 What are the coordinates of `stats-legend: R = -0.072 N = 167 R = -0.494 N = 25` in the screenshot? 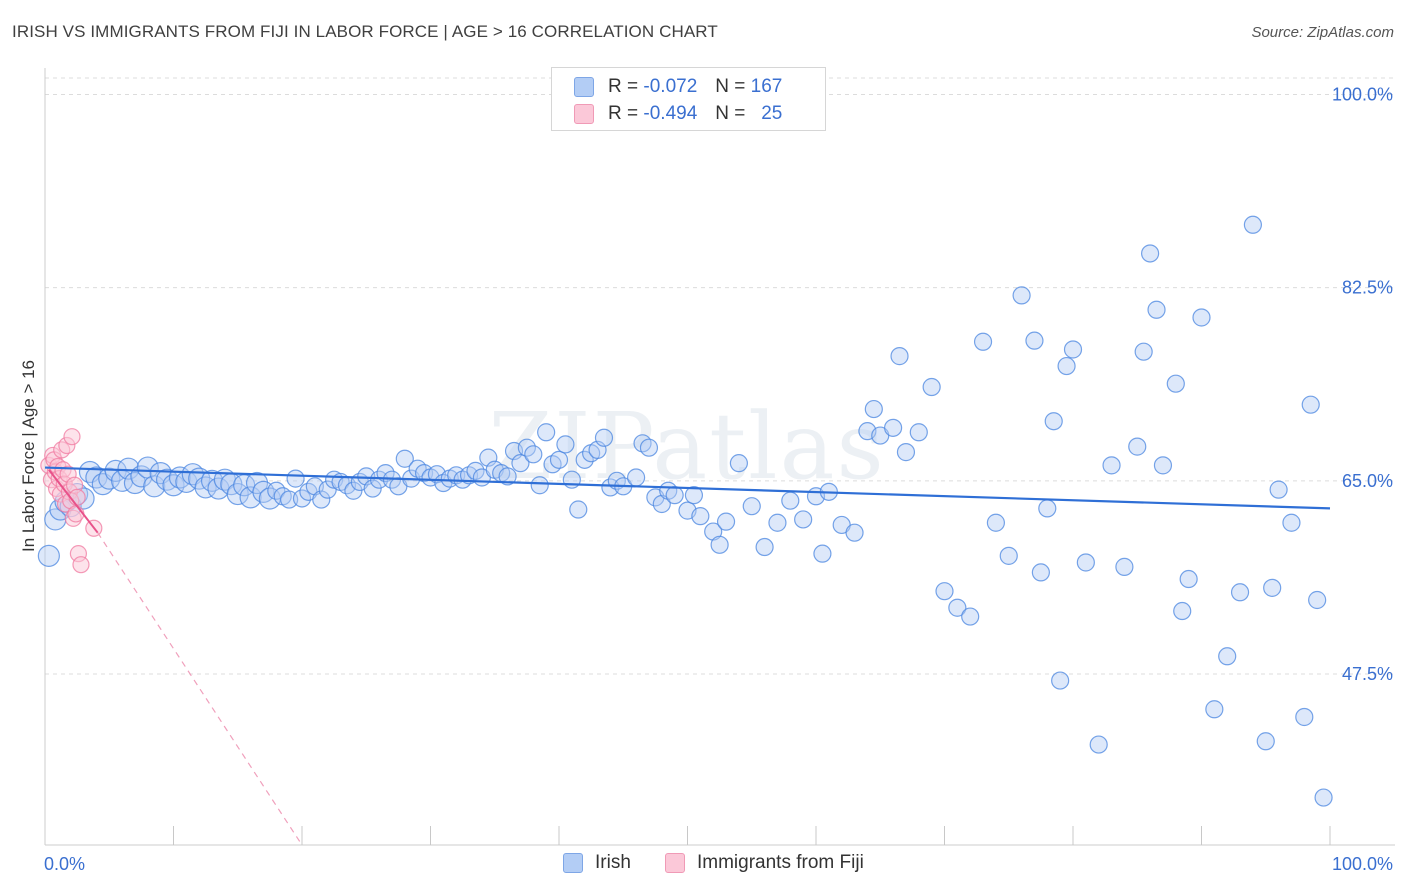 It's located at (688, 99).